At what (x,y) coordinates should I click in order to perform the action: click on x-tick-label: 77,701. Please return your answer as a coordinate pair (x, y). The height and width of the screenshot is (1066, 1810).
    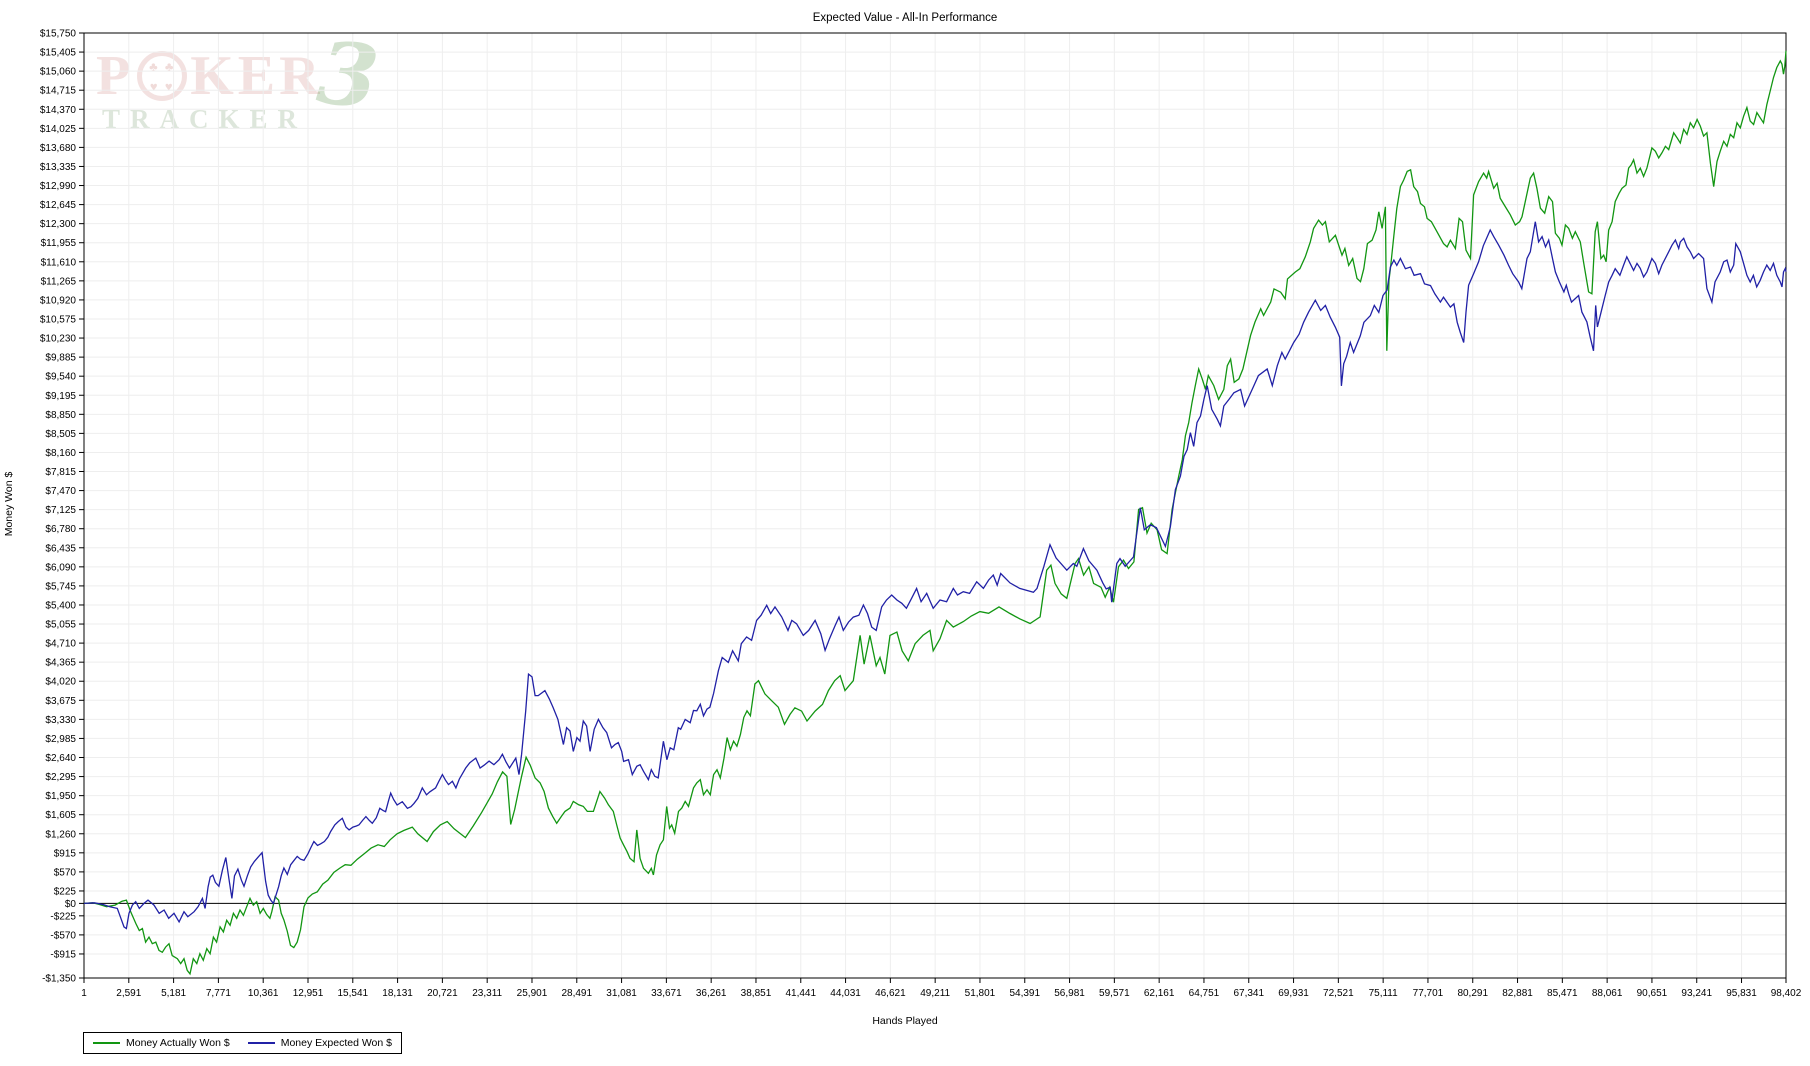
    Looking at the image, I should click on (1428, 993).